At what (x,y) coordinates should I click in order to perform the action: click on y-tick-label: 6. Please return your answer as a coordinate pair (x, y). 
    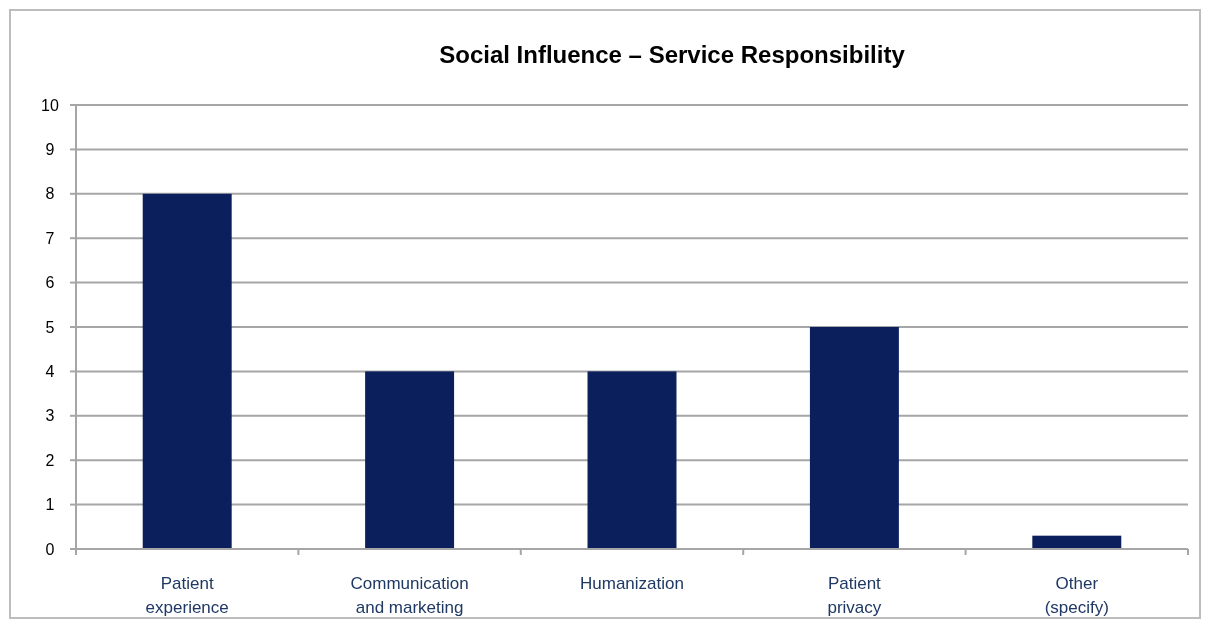
    Looking at the image, I should click on (50, 283).